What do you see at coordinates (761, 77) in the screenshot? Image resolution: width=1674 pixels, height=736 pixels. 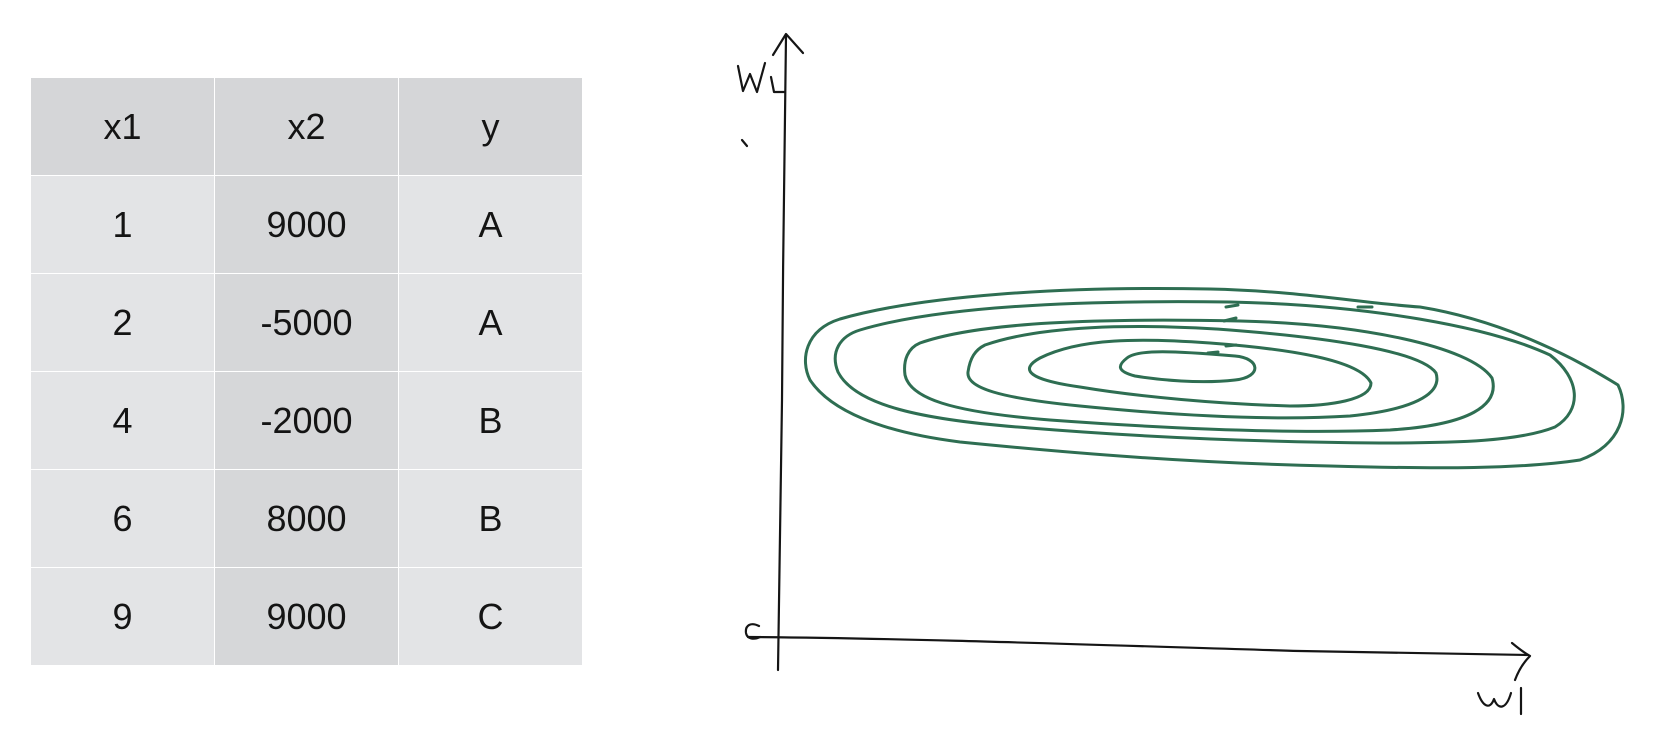 I see `vertical-axis-label-w2` at bounding box center [761, 77].